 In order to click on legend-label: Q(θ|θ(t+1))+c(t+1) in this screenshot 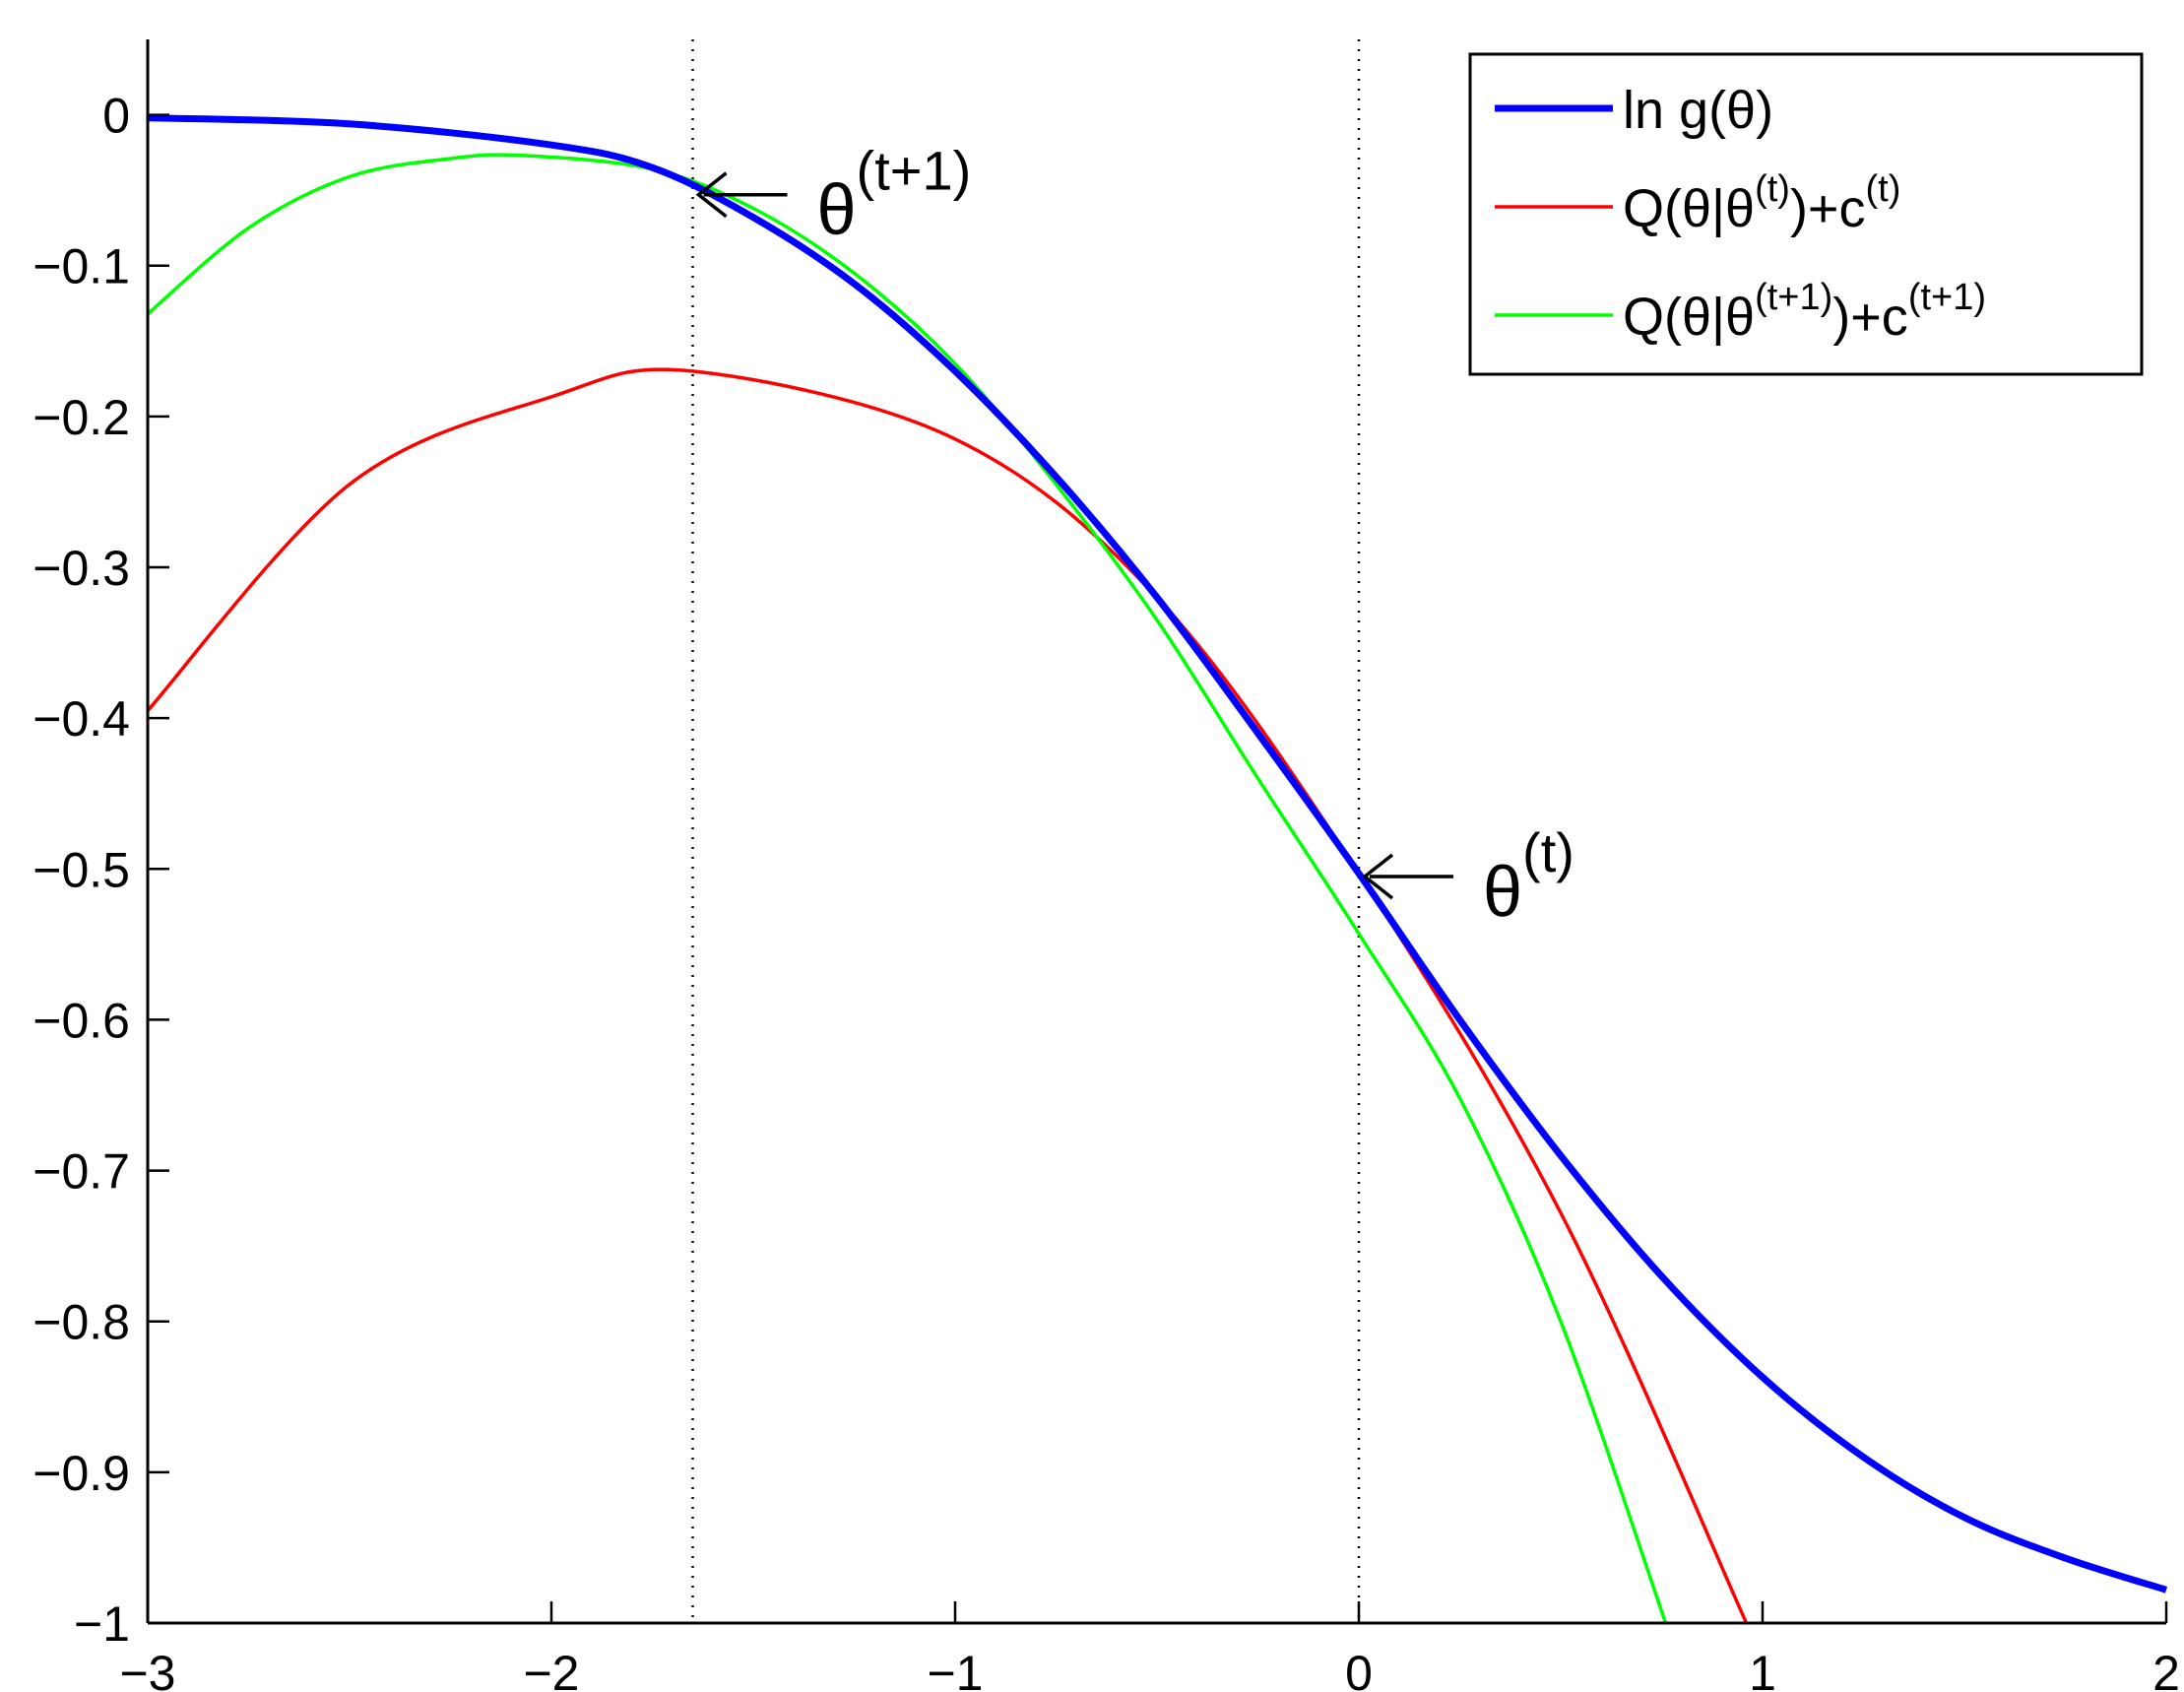, I will do `click(1804, 312)`.